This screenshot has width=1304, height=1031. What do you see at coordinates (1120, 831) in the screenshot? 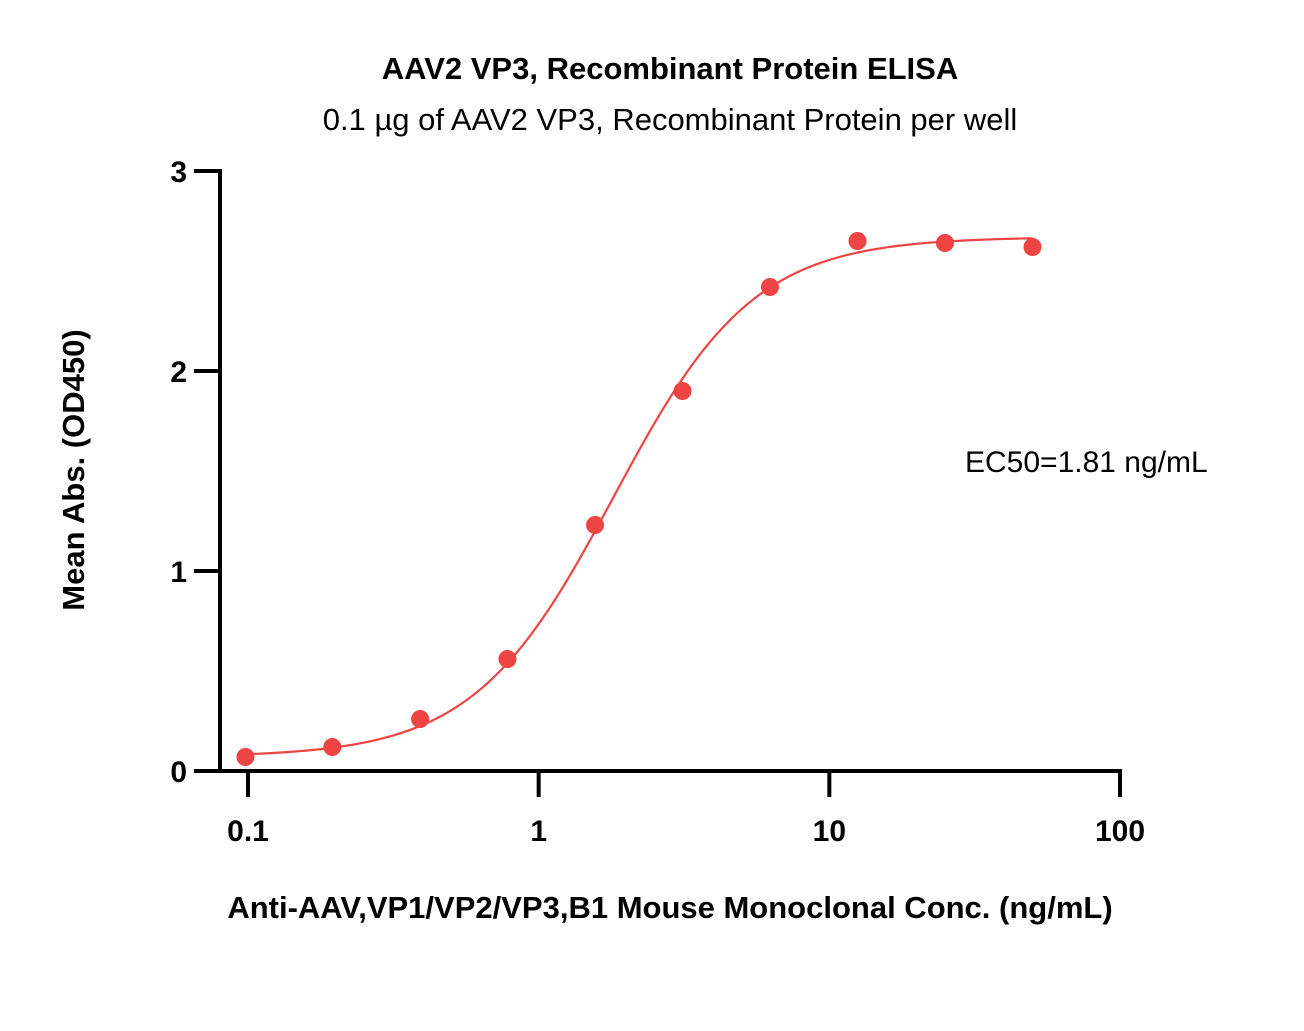
I see `x-tick-label: 100` at bounding box center [1120, 831].